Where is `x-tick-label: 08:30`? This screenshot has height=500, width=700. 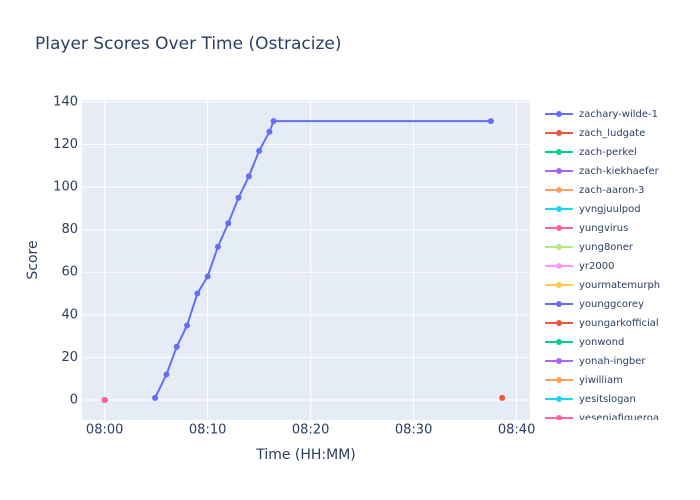 x-tick-label: 08:30 is located at coordinates (413, 430).